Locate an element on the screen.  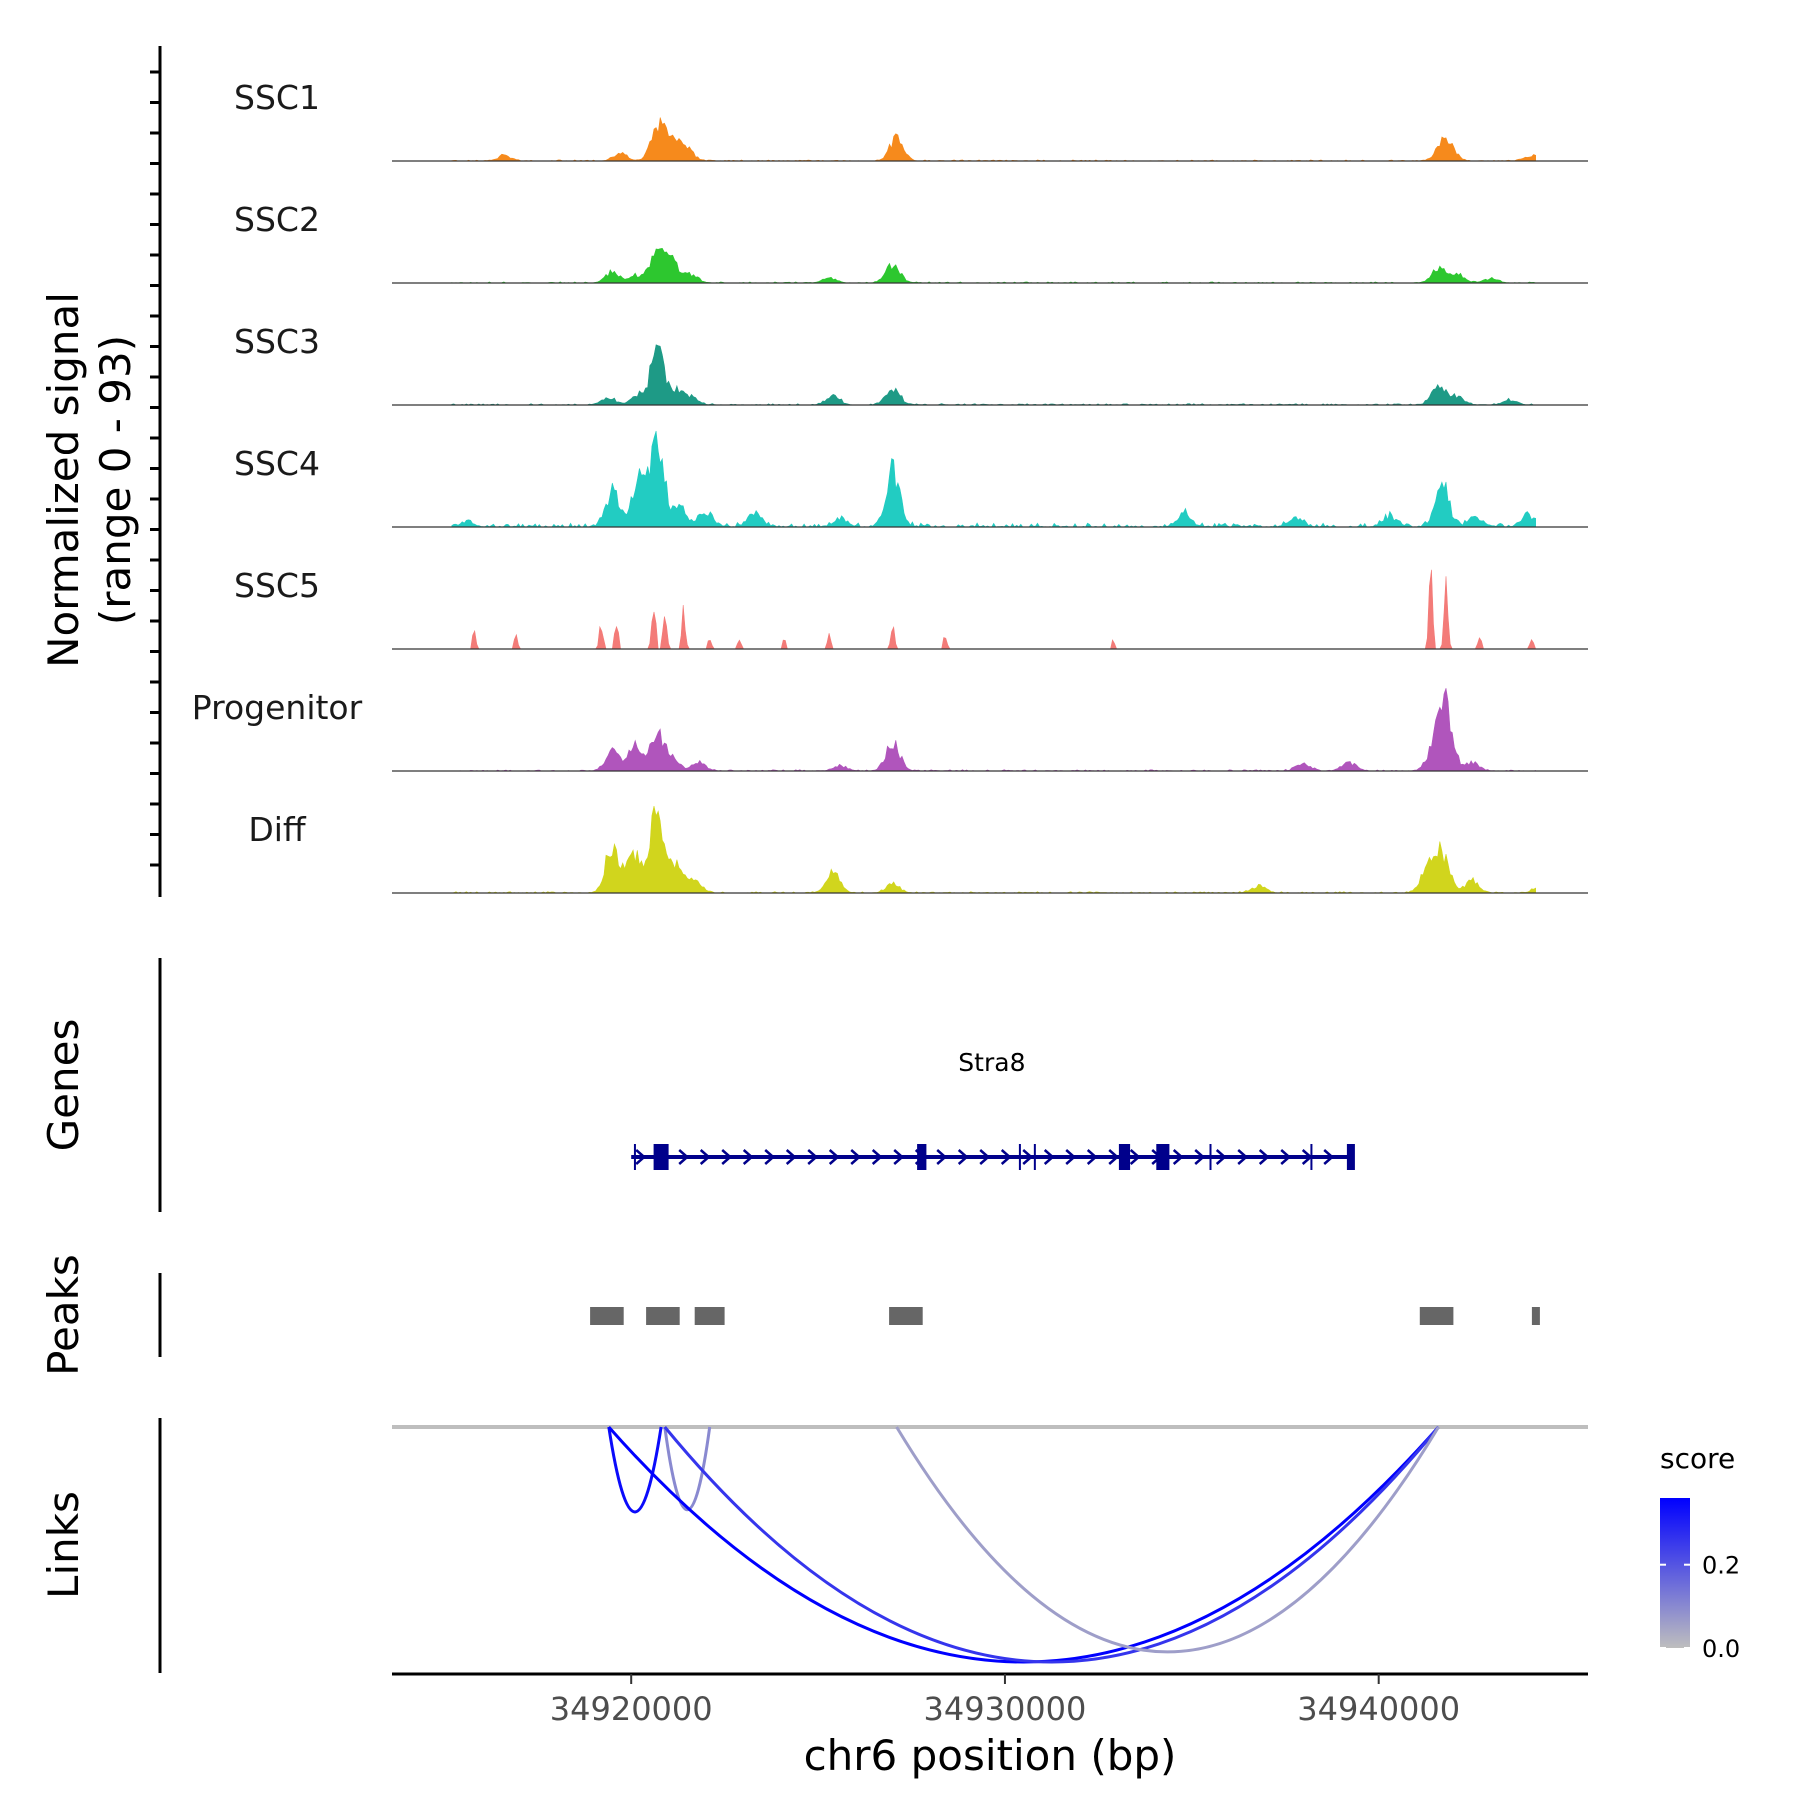
coverage-track-ssc4: SSC4 is located at coordinates (911, 479).